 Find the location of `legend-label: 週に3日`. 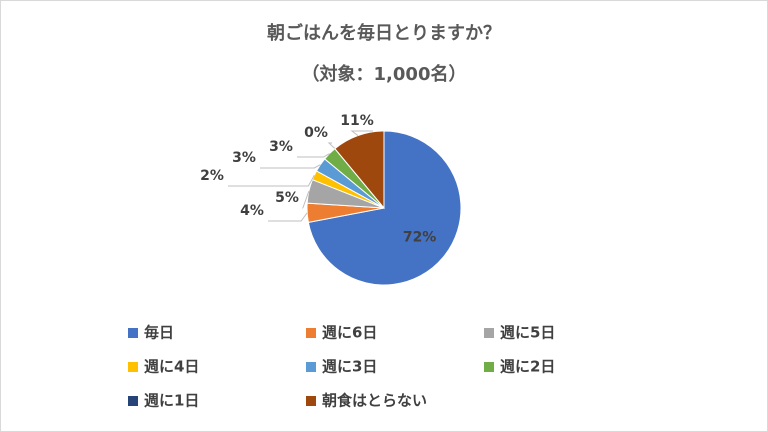

legend-label: 週に3日 is located at coordinates (349, 367).